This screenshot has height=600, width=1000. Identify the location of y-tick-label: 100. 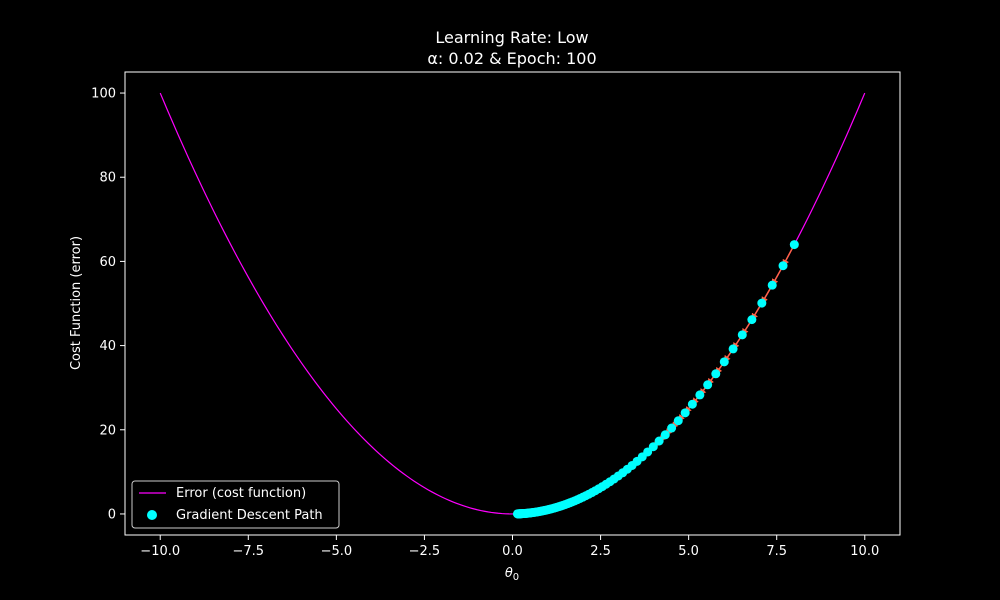
(103, 94).